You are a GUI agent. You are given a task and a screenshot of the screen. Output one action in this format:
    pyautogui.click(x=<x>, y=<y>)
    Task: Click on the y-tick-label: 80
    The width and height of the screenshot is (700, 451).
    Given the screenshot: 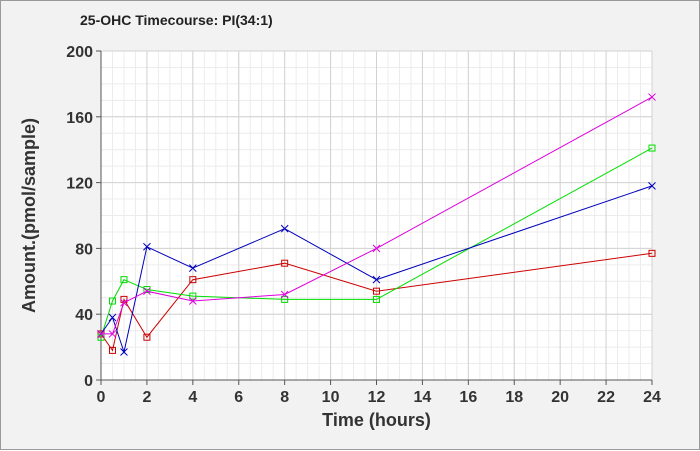 What is the action you would take?
    pyautogui.click(x=84, y=249)
    